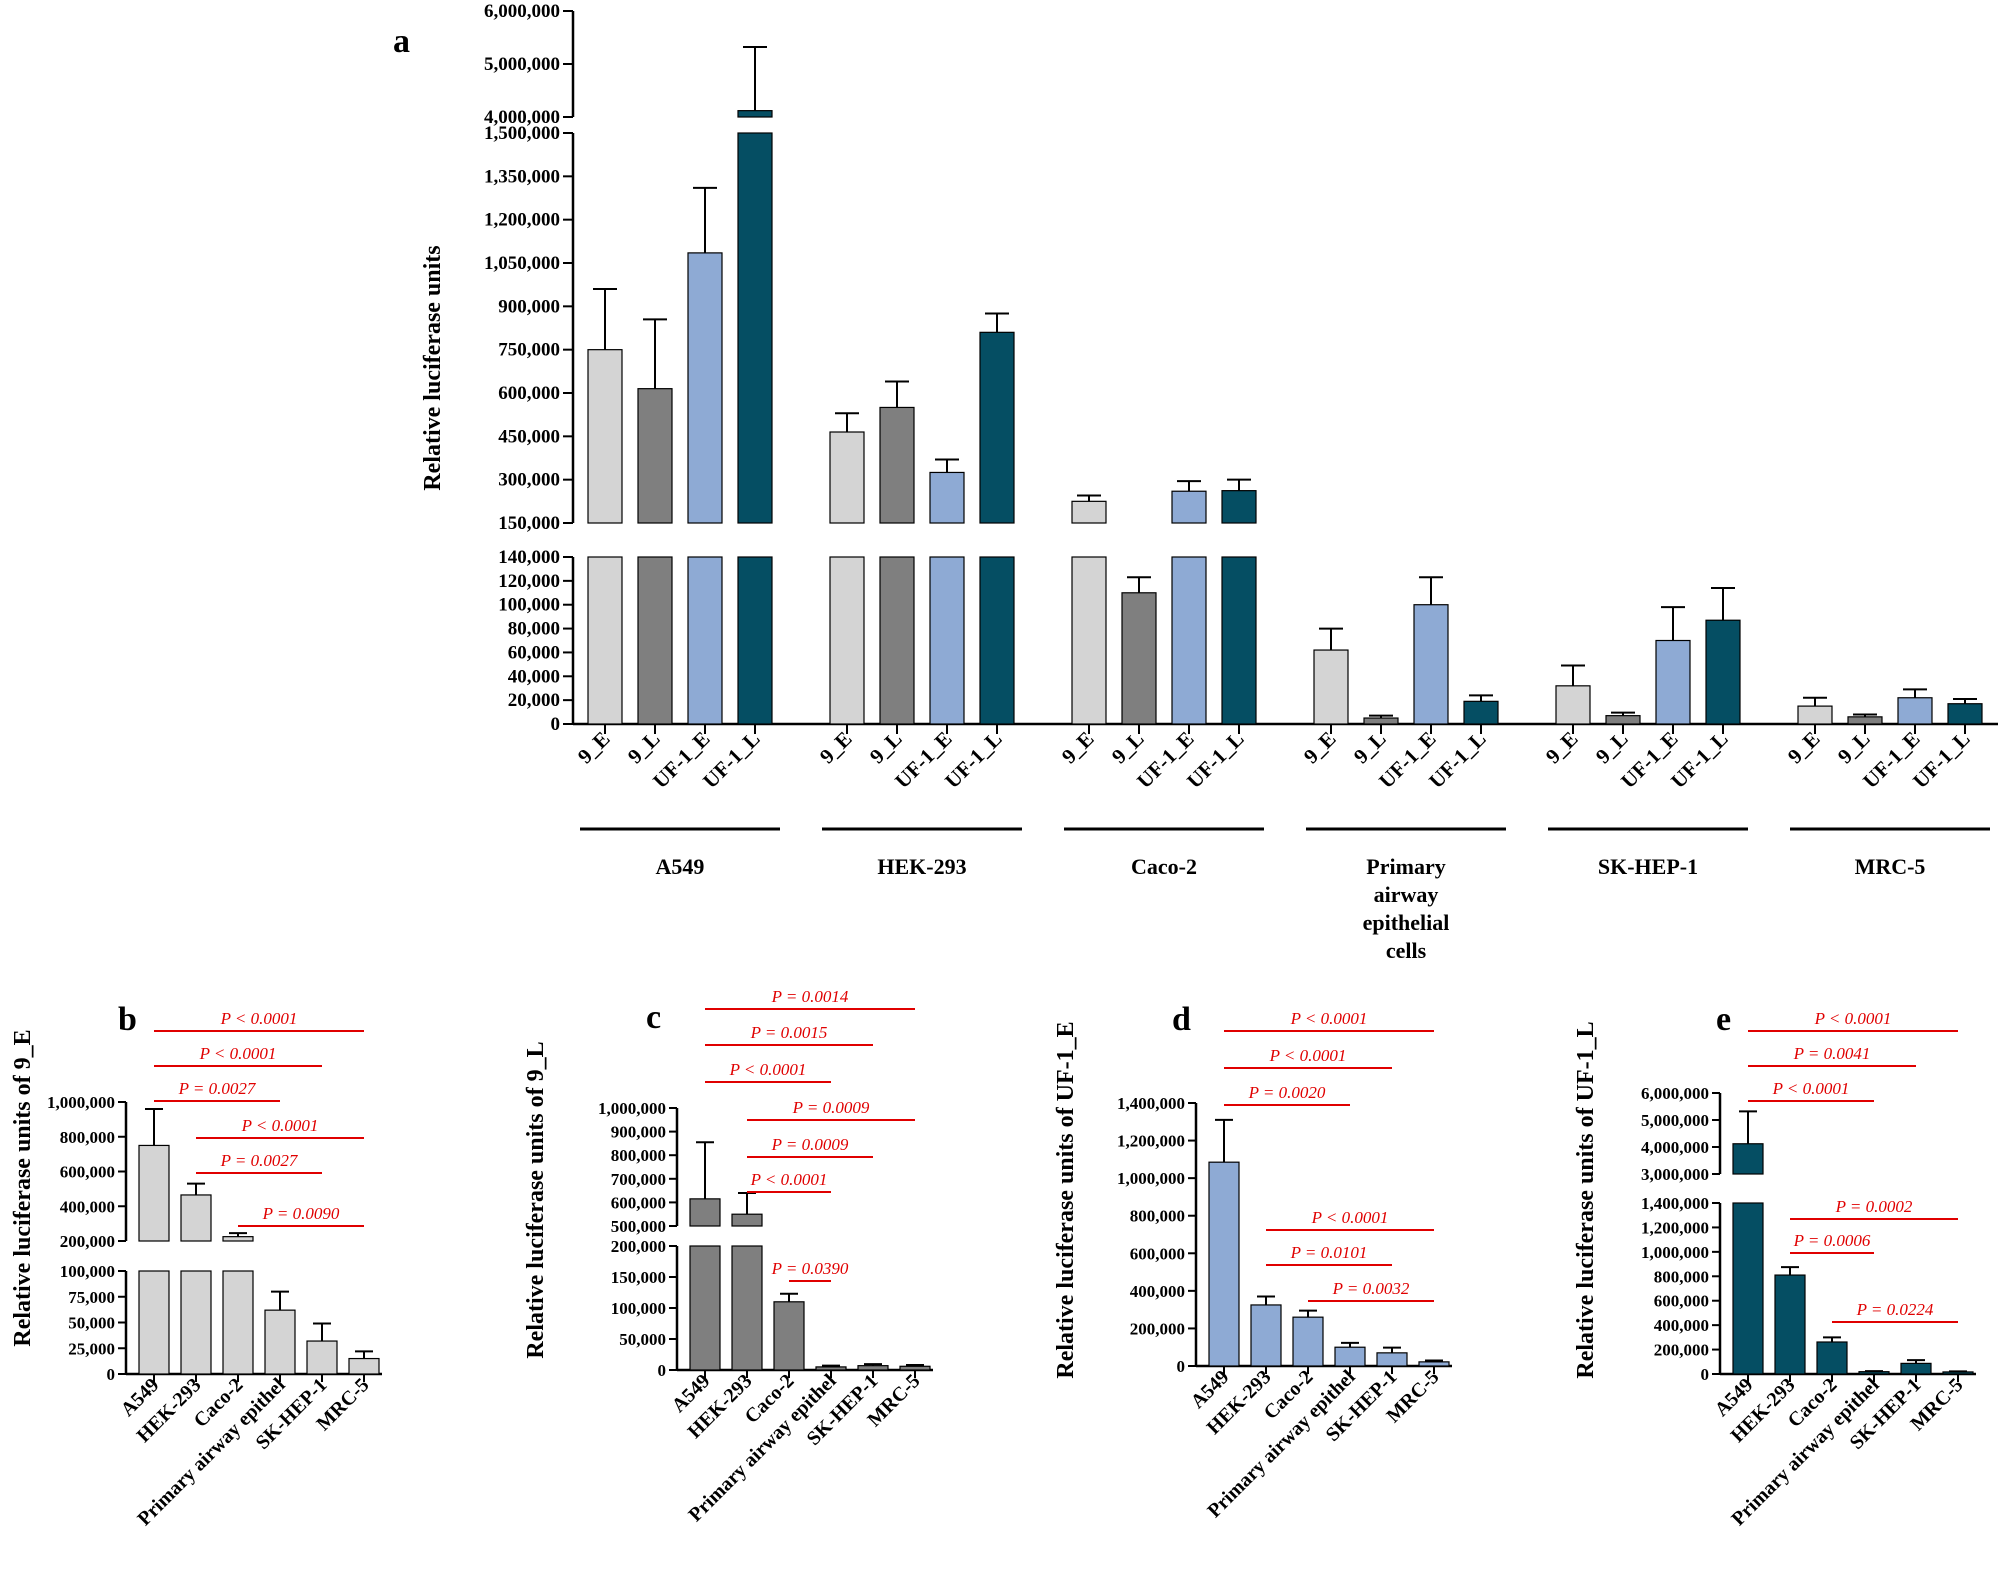 This screenshot has height=1596, width=2008. I want to click on x-tick-label: 9_E, so click(594, 748).